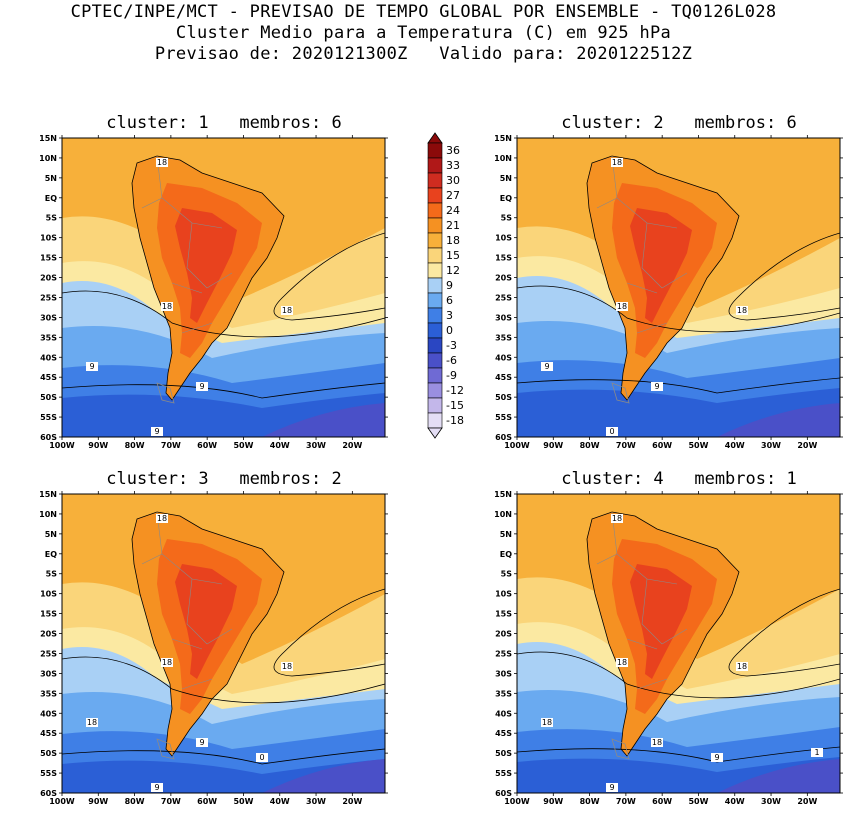  I want to click on panel-title: cluster: 1 membros: 6, so click(224, 123).